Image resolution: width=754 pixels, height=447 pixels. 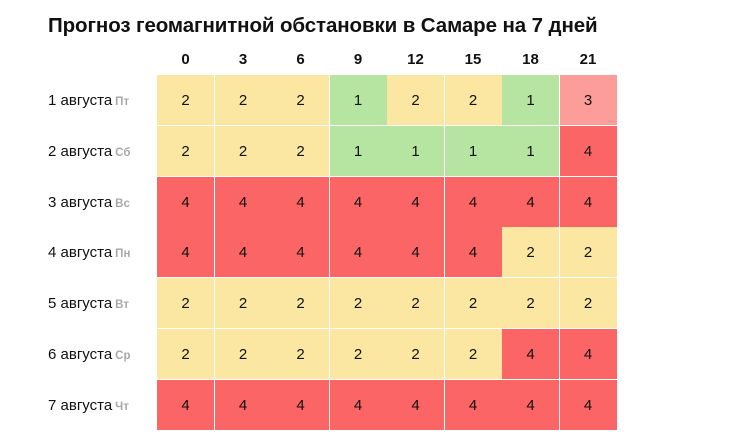 I want to click on row-date-label: 1 августа Пт, so click(x=88, y=100).